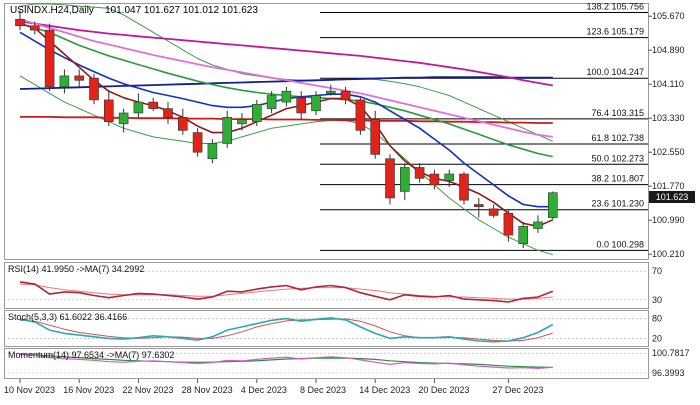  I want to click on date-tick-label: 20 Dec 2023, so click(443, 390).